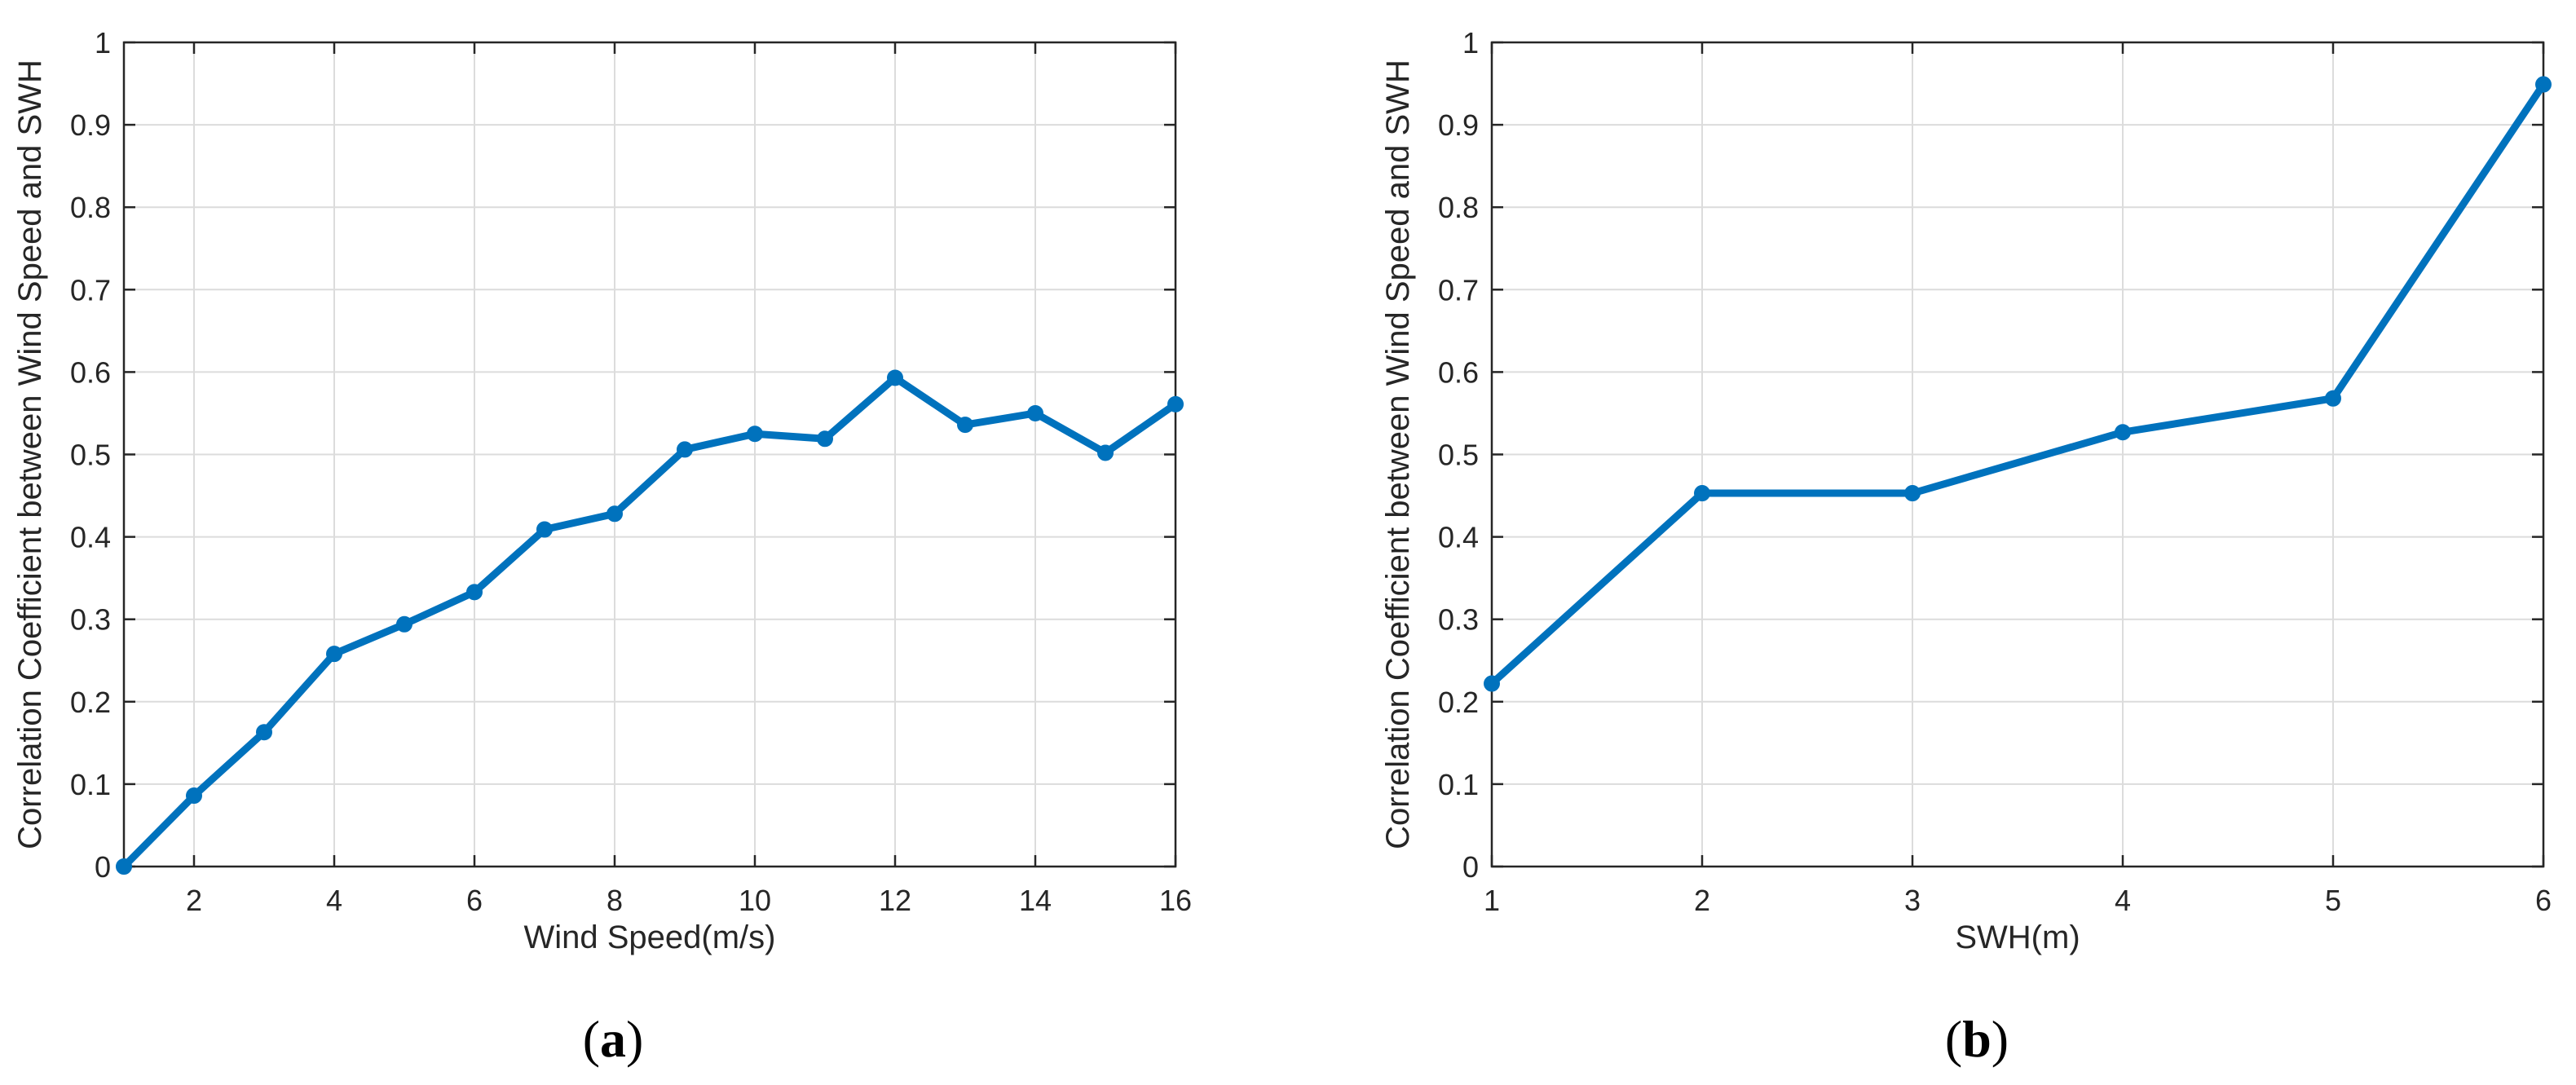  What do you see at coordinates (615, 900) in the screenshot?
I see `x-tick-label: 8` at bounding box center [615, 900].